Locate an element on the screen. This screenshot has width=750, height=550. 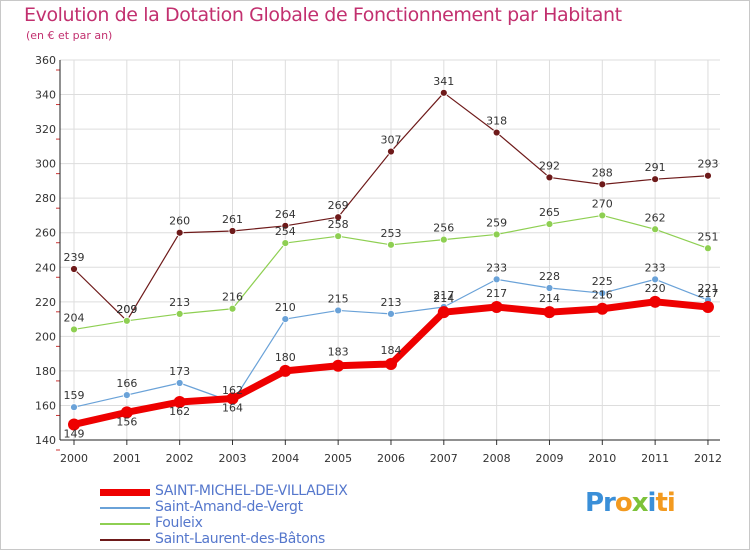
data-label: 293 is located at coordinates (707, 164).